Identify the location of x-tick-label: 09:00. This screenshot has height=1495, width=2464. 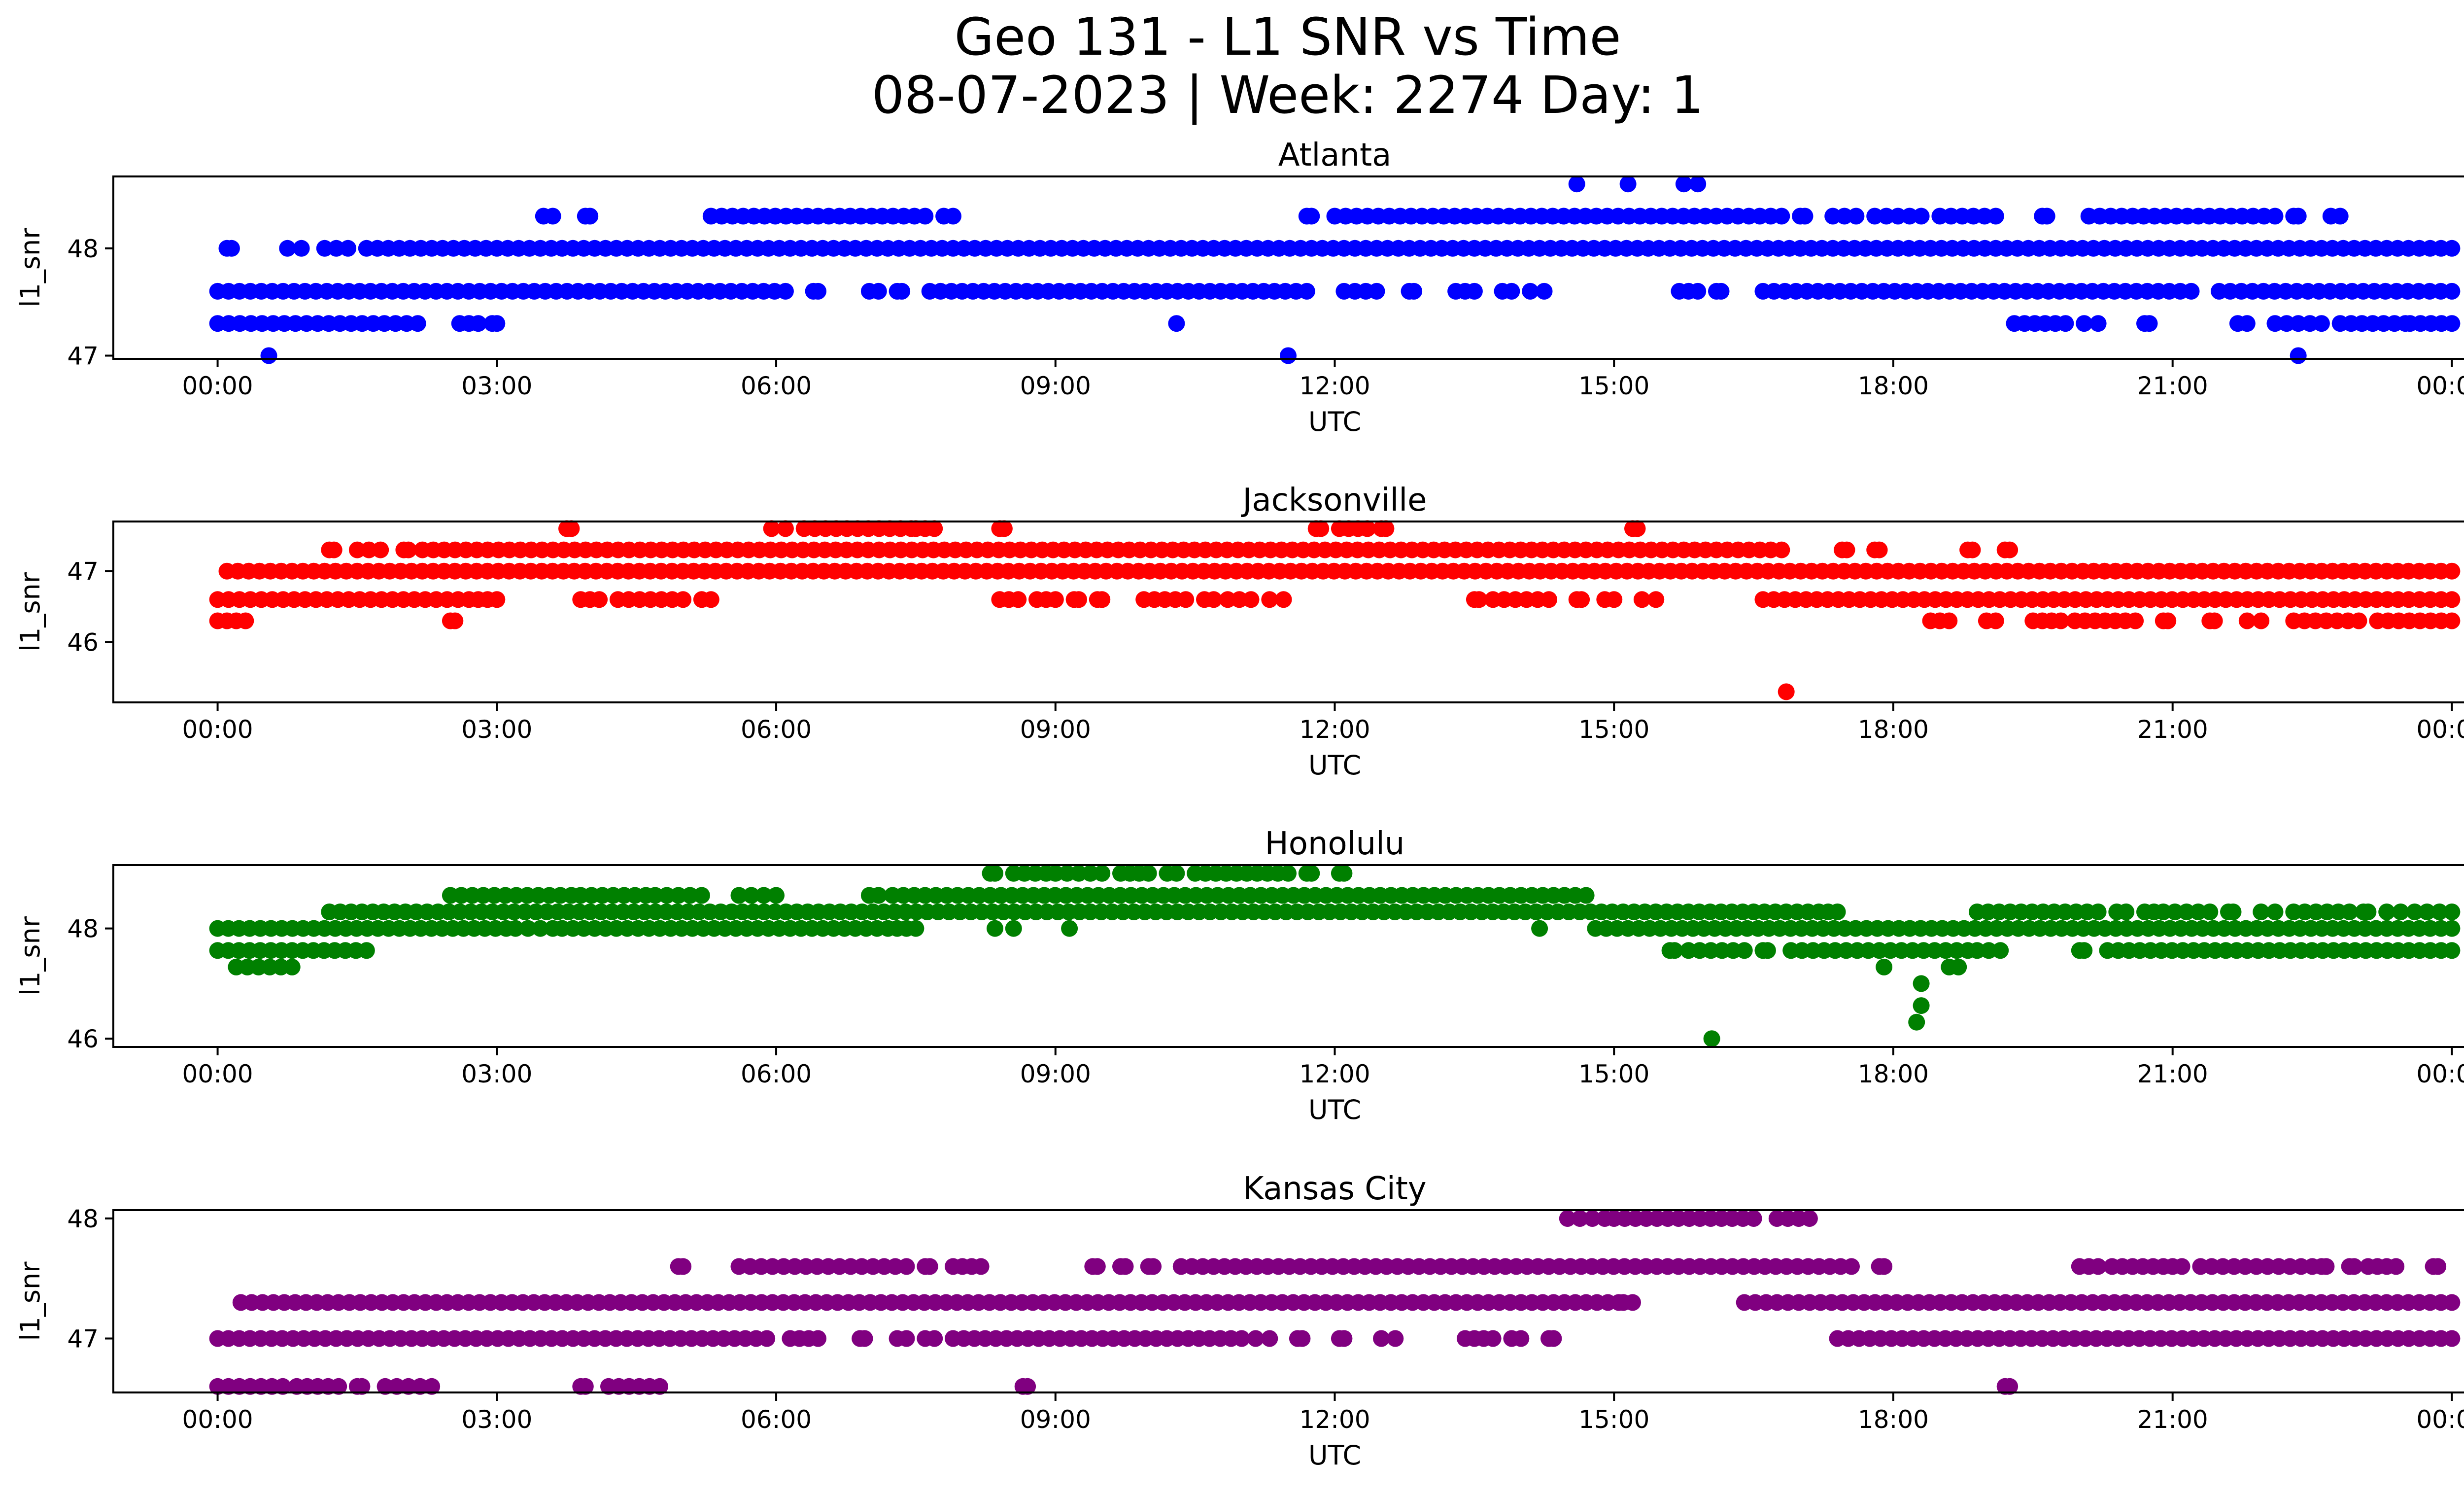
(1055, 1074).